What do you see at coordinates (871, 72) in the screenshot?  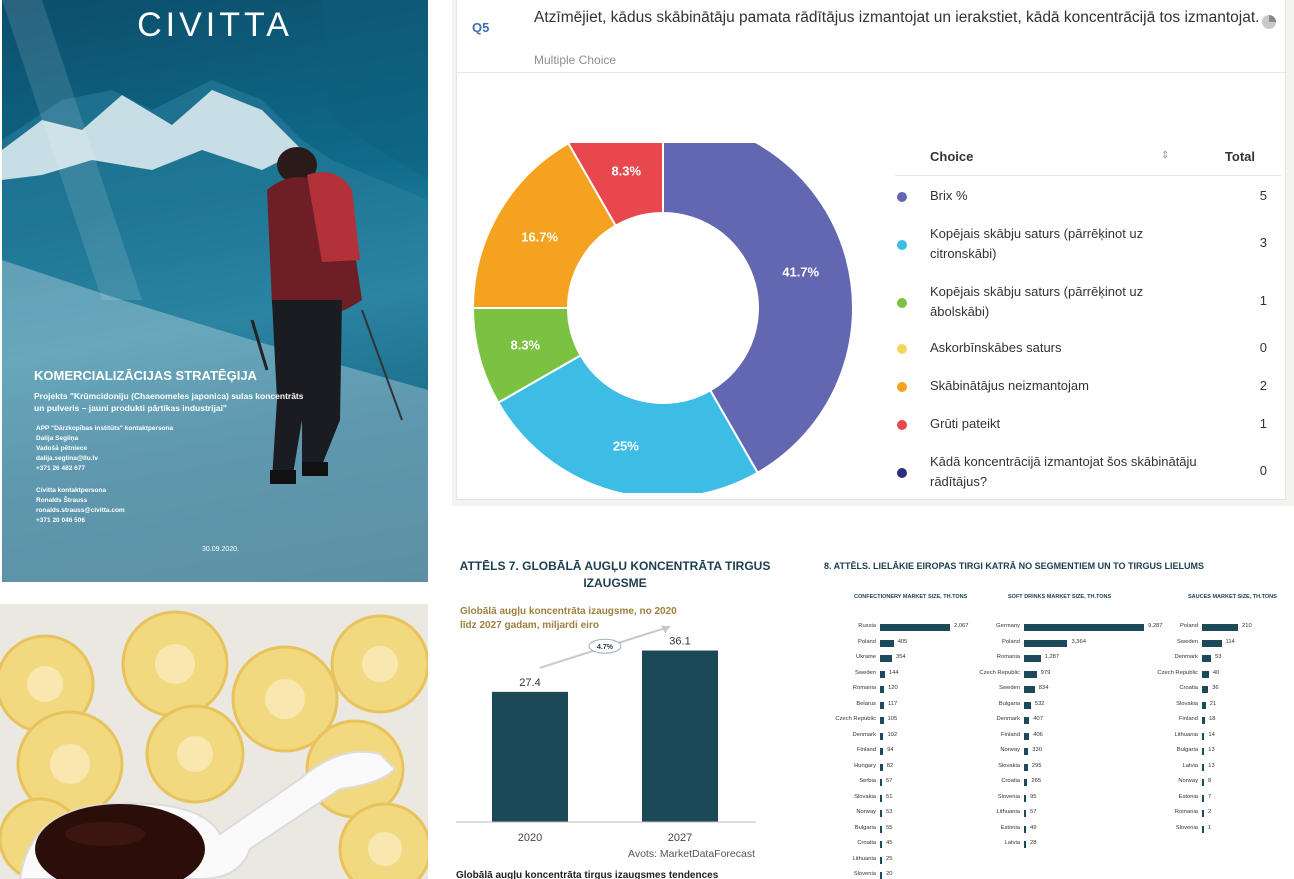 I see `divider` at bounding box center [871, 72].